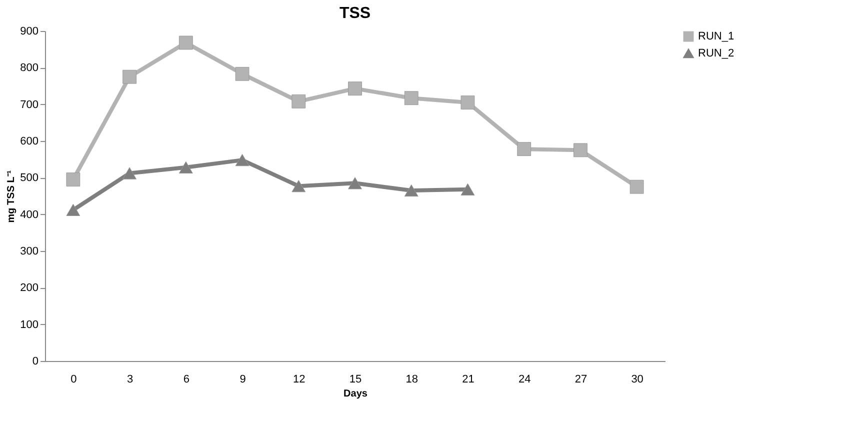 This screenshot has height=447, width=853. I want to click on x-tick-label: 6, so click(186, 380).